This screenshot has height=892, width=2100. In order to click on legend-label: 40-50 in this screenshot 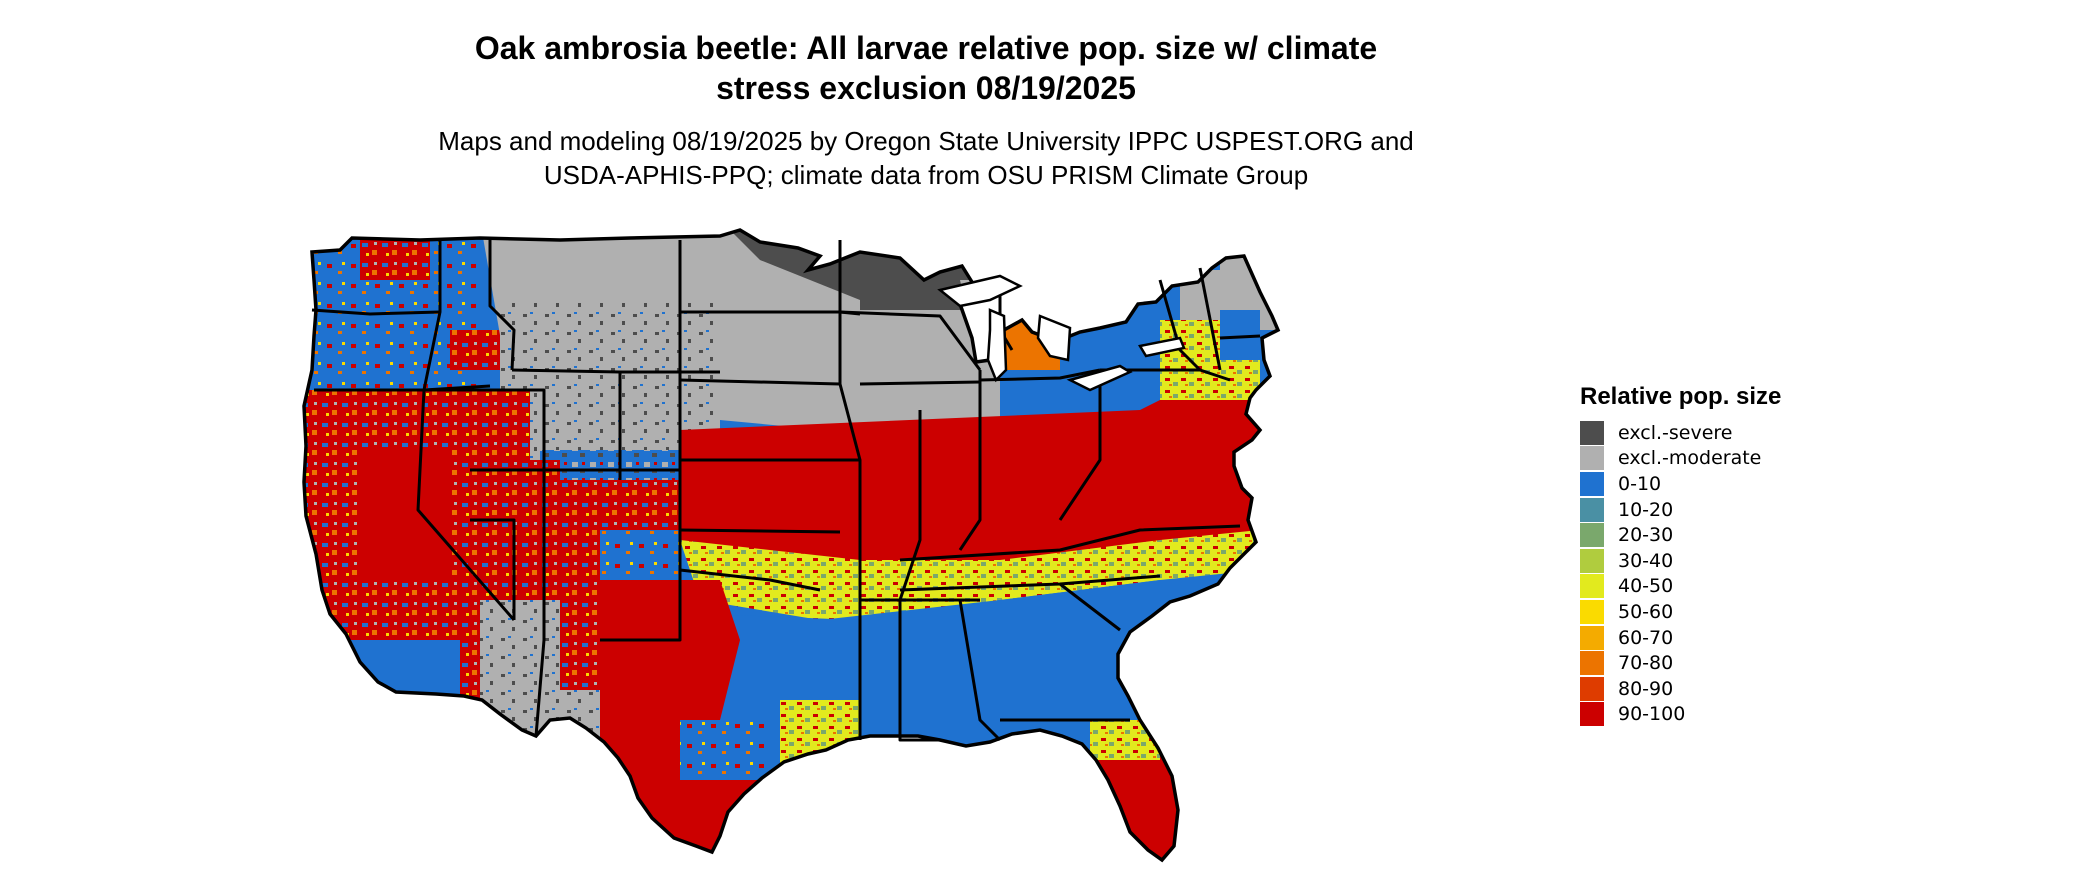, I will do `click(1646, 586)`.